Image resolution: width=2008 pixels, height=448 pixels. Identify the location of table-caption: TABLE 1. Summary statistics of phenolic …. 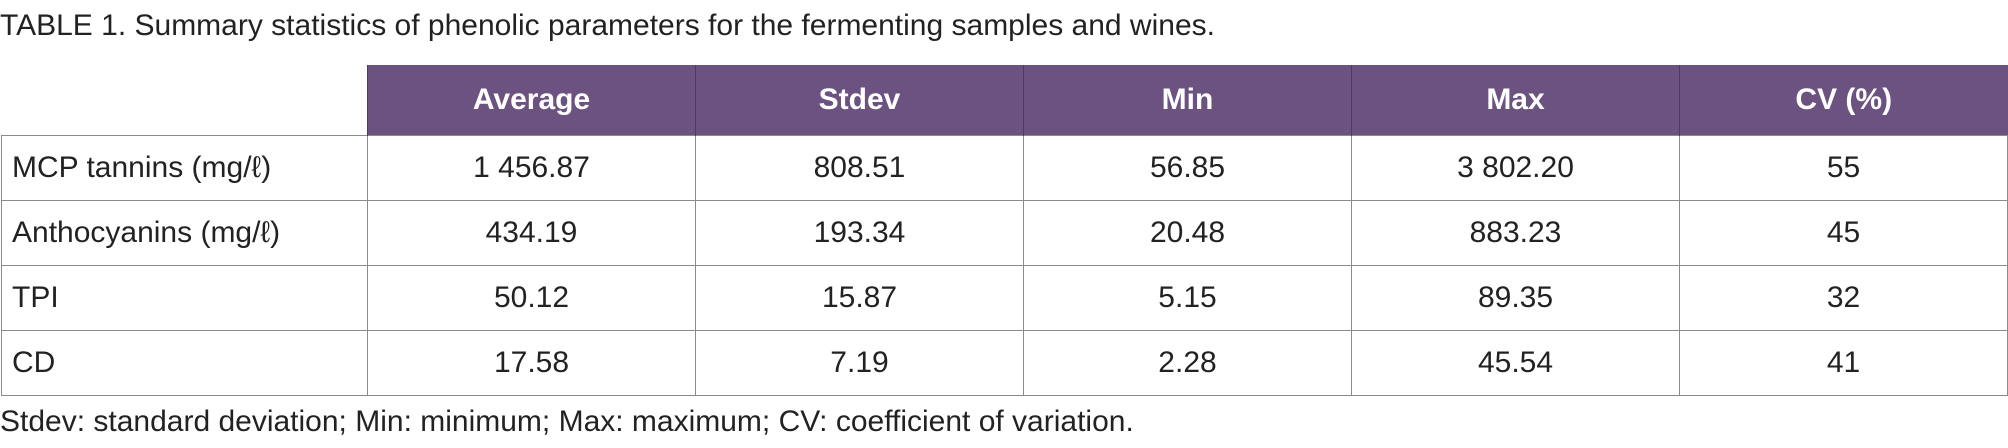
(607, 25).